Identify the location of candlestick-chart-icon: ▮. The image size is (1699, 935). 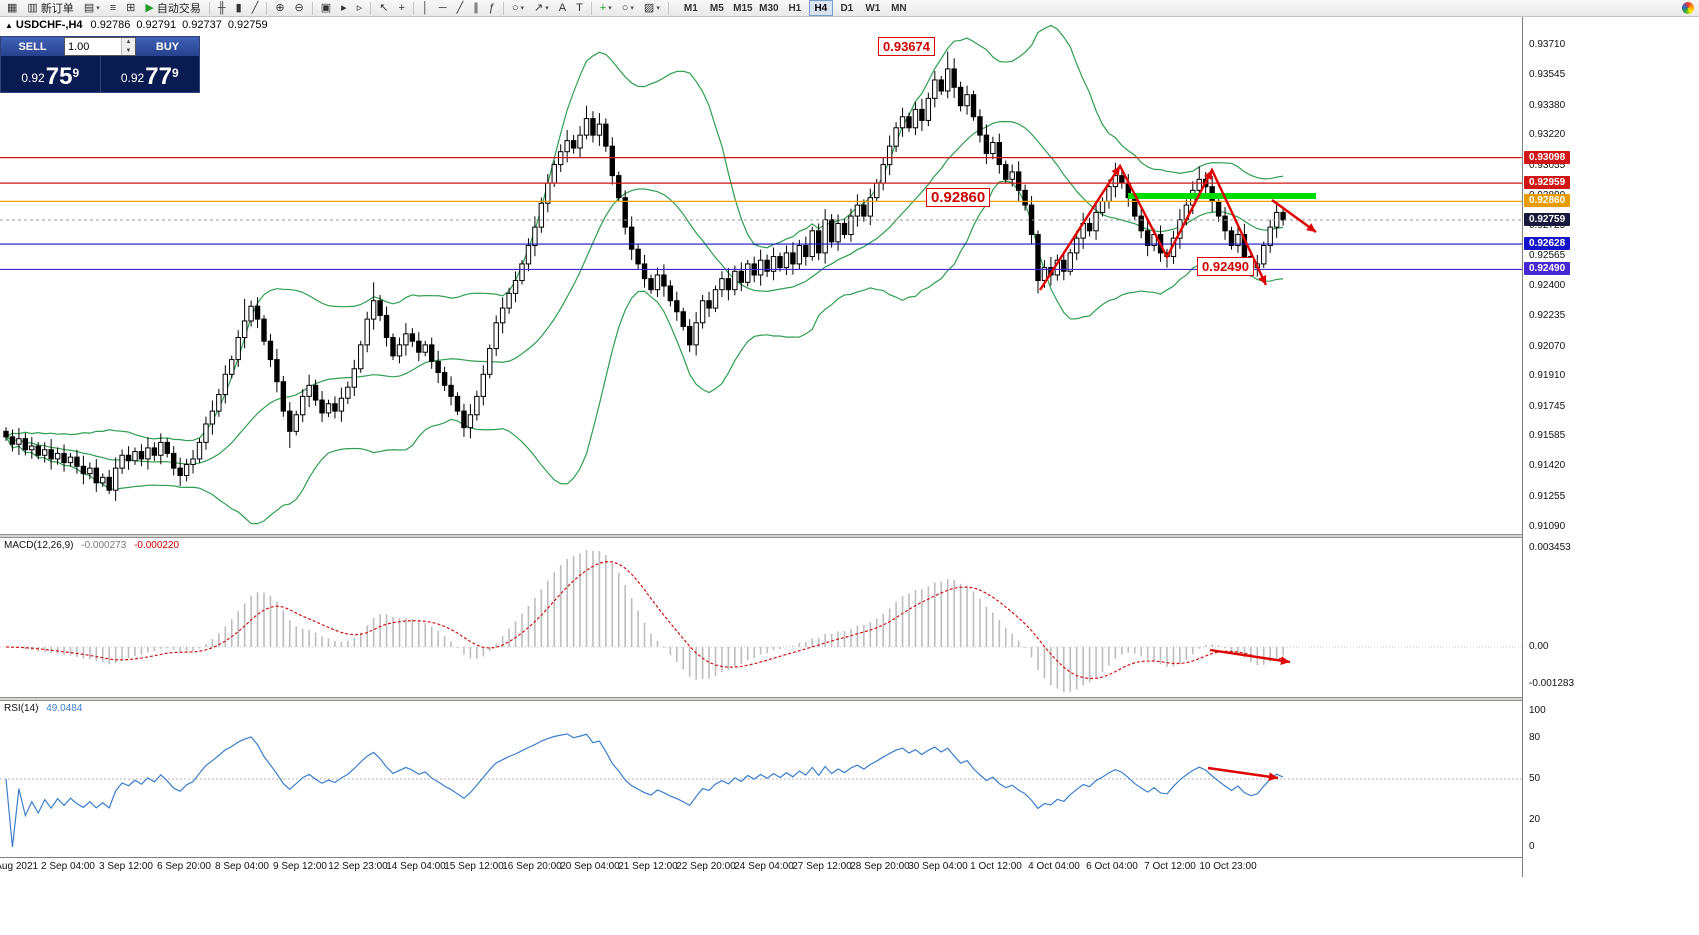
(239, 8).